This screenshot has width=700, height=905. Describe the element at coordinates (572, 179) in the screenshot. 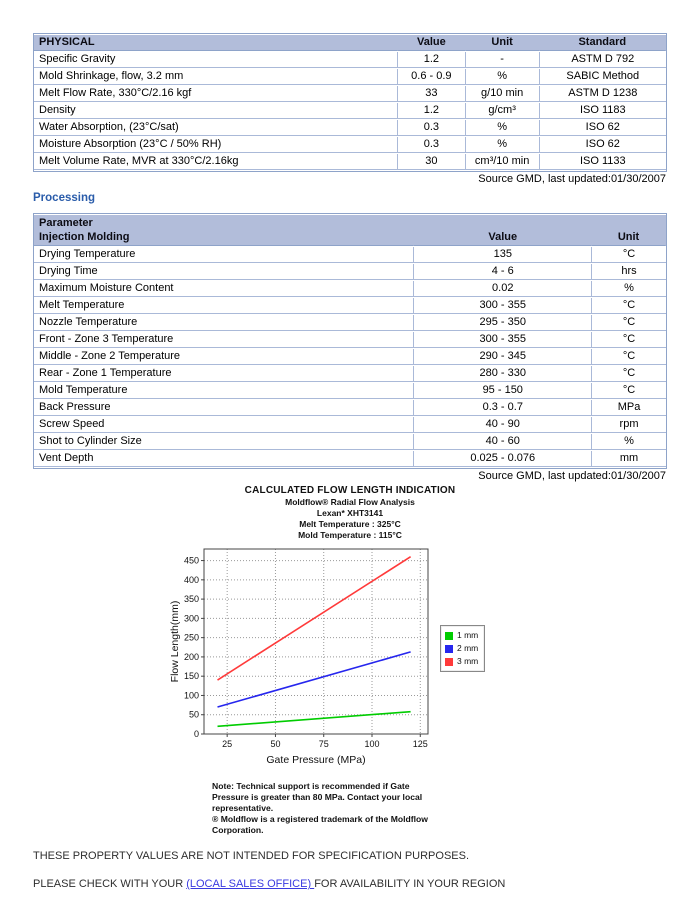

I see `source-note-physical: Source GMD, last updated:01/30/2007` at that location.